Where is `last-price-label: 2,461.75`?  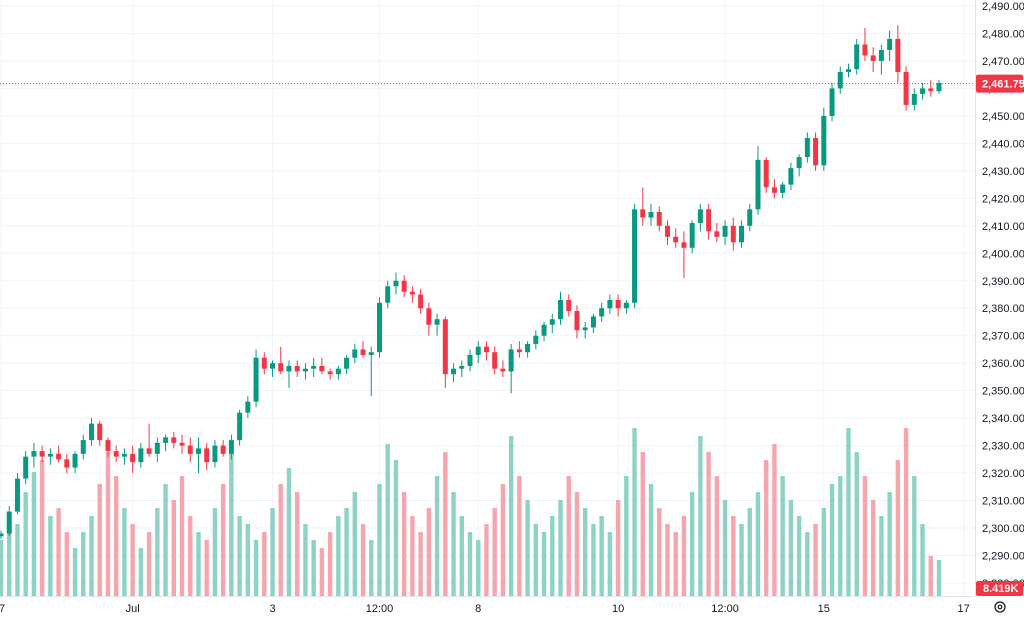 last-price-label: 2,461.75 is located at coordinates (1003, 85).